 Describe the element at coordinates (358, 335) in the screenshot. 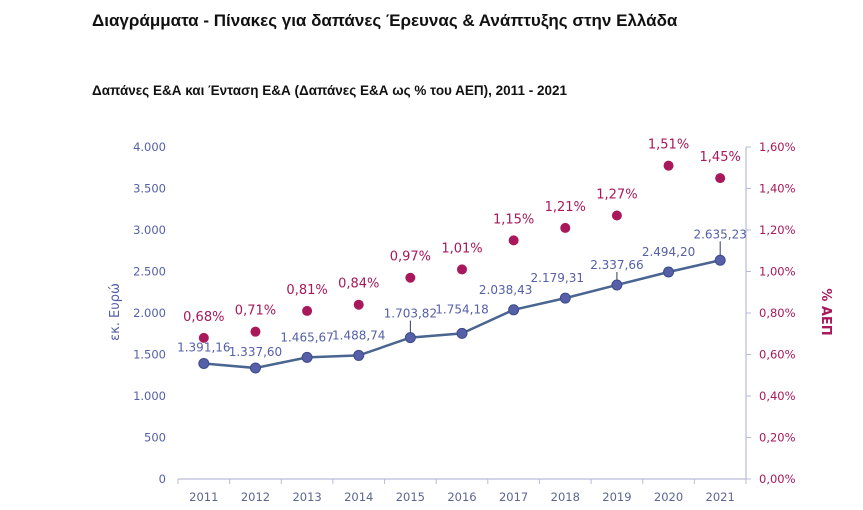

I see `expenditure-data-label: 1.488,74` at that location.